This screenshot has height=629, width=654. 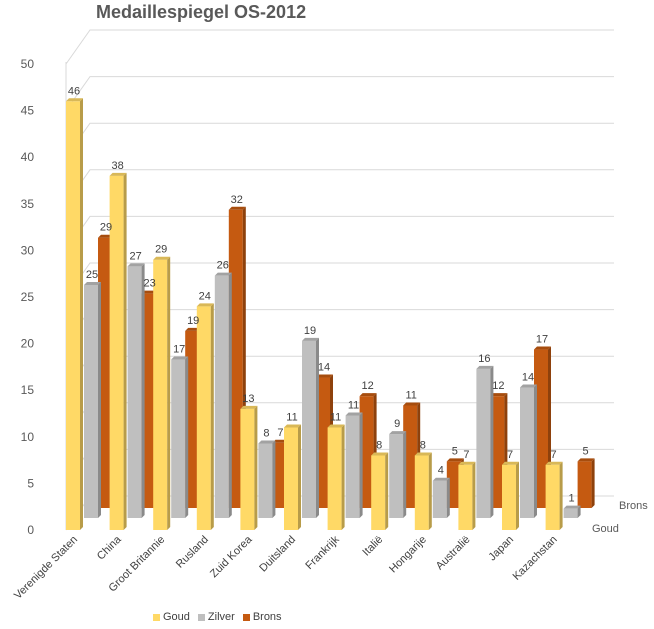 I want to click on data-label-brons: 5, so click(x=455, y=451).